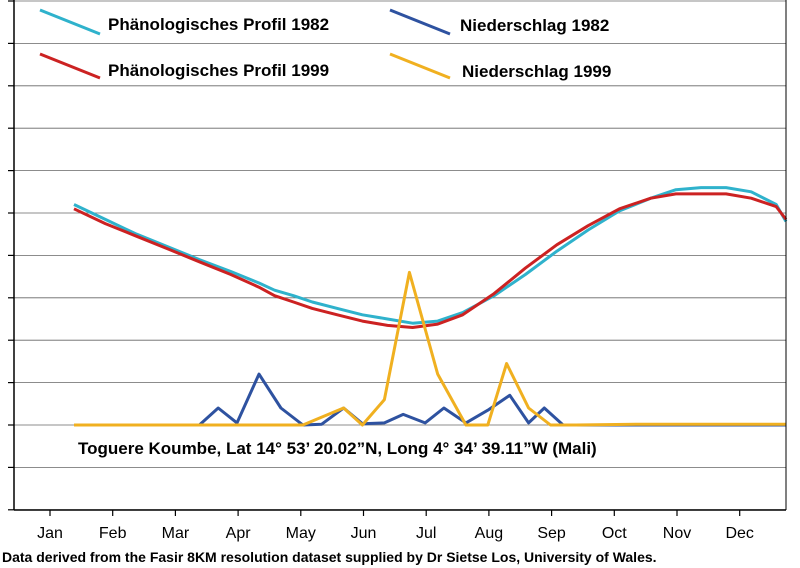 The image size is (800, 568). What do you see at coordinates (426, 533) in the screenshot?
I see `x-tick-label-jul: Jul` at bounding box center [426, 533].